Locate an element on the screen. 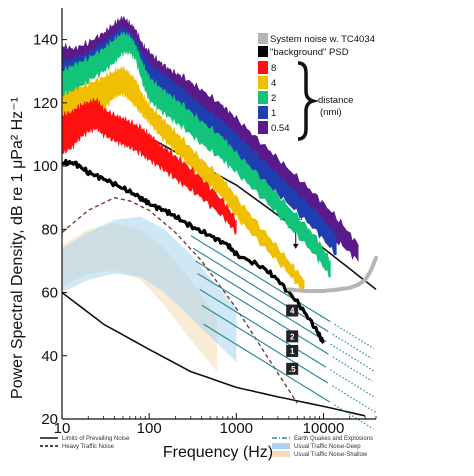 The width and height of the screenshot is (474, 476). legend-swatch-system-noise is located at coordinates (263, 38).